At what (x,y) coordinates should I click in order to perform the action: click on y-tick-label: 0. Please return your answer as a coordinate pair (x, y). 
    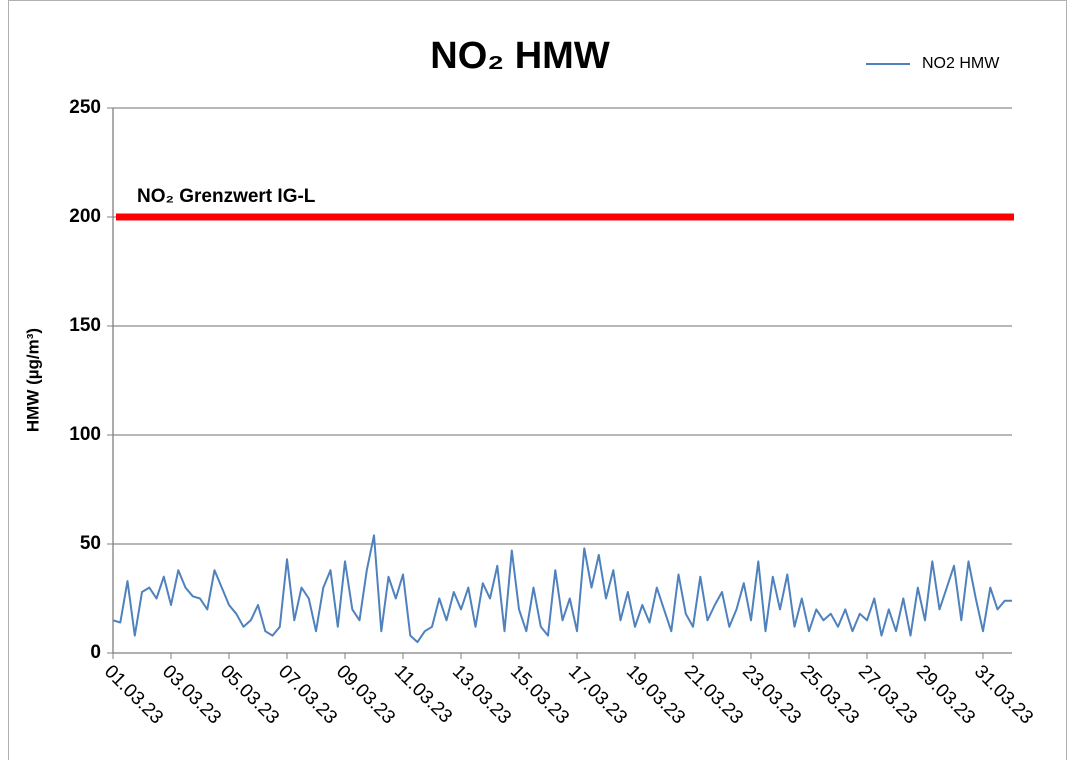
    Looking at the image, I should click on (95, 652).